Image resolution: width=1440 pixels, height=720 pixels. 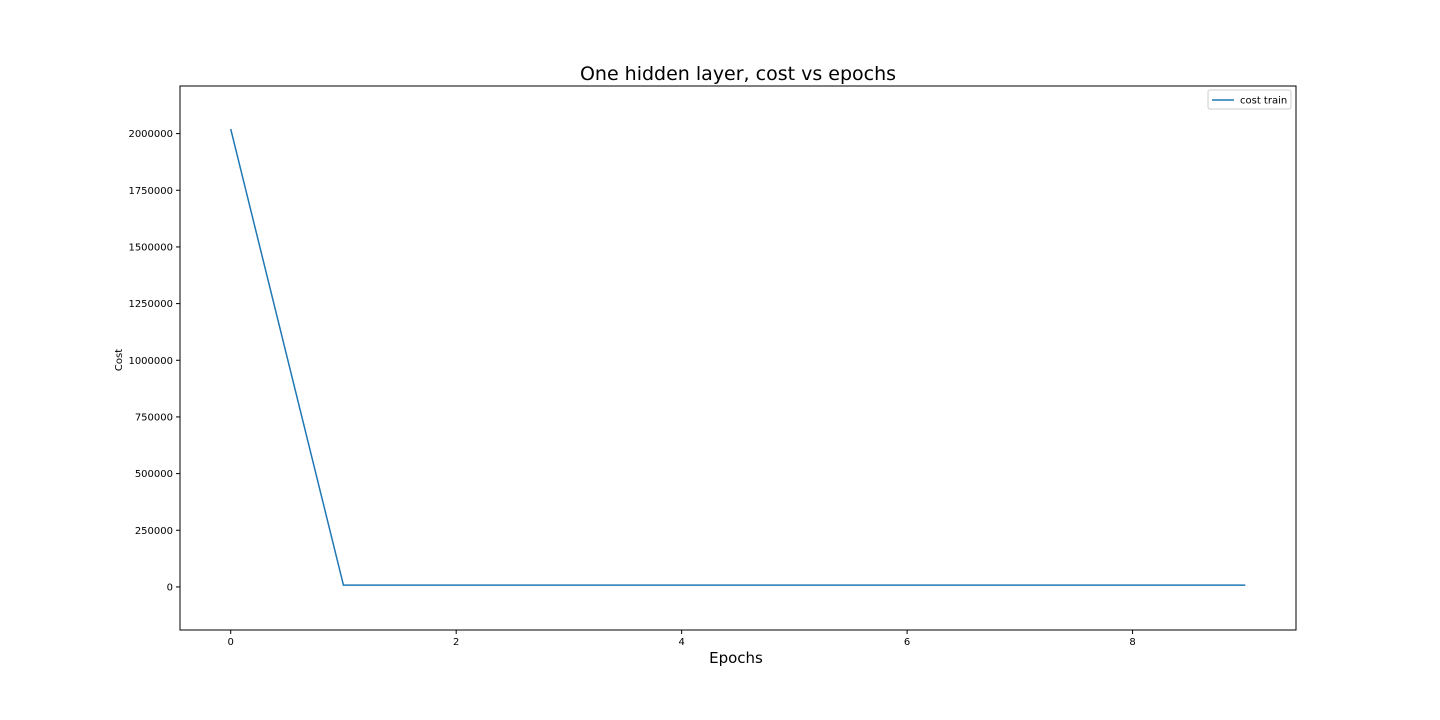 What do you see at coordinates (154, 474) in the screenshot?
I see `y-tick-label: 500000` at bounding box center [154, 474].